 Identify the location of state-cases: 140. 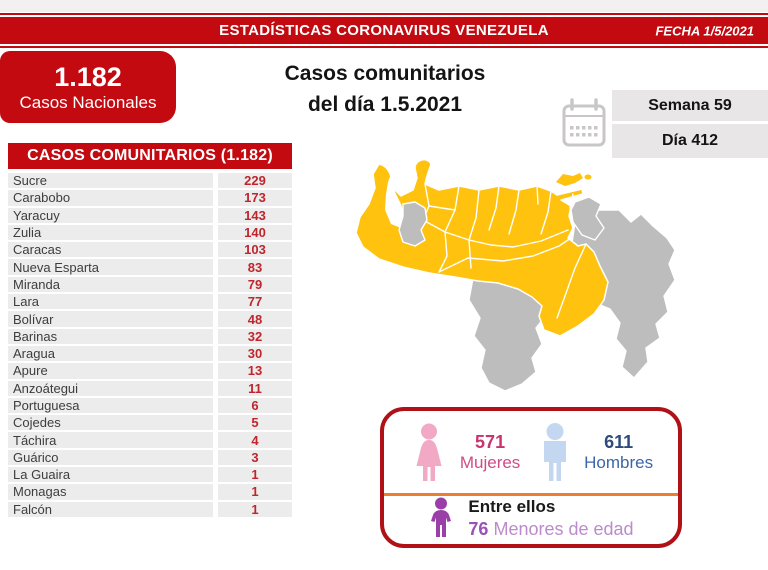
(255, 232).